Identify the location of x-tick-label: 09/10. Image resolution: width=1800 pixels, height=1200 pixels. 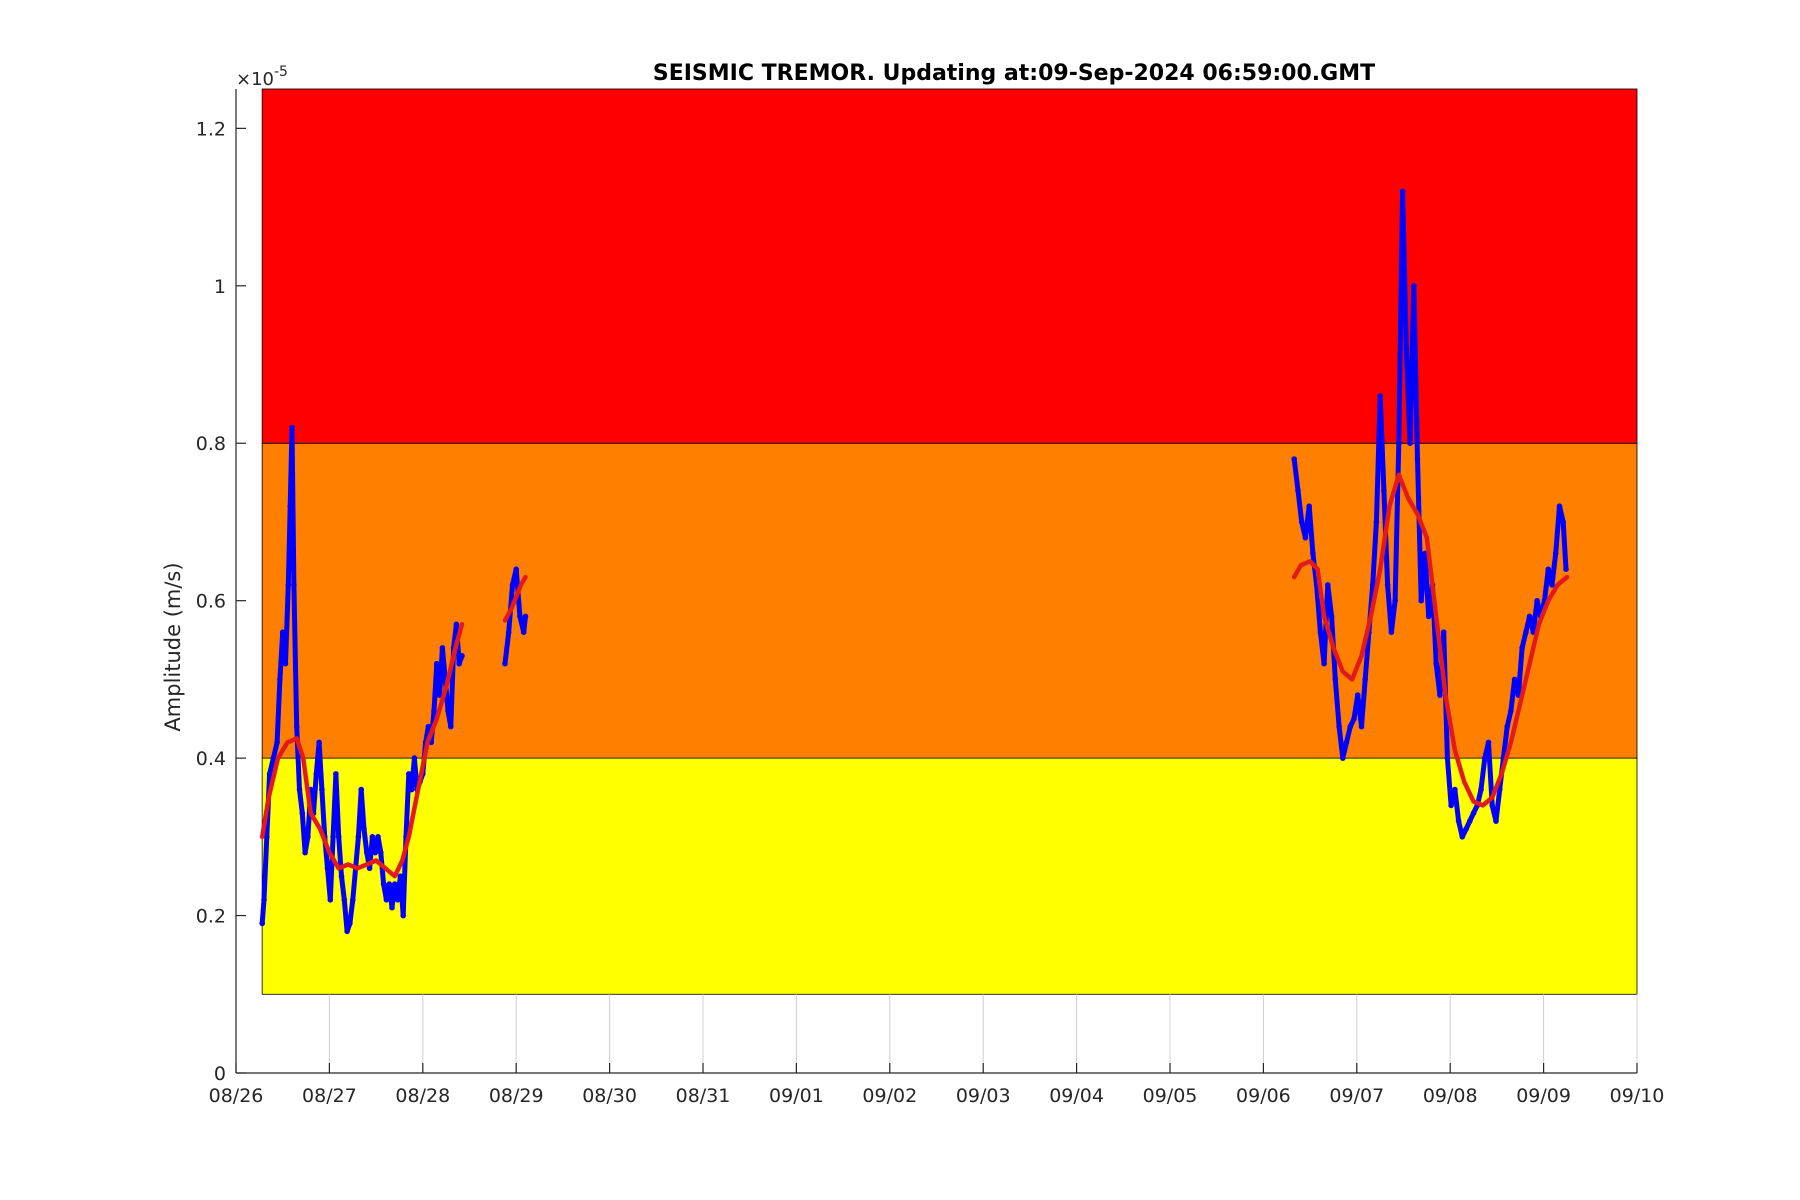
(1637, 1096).